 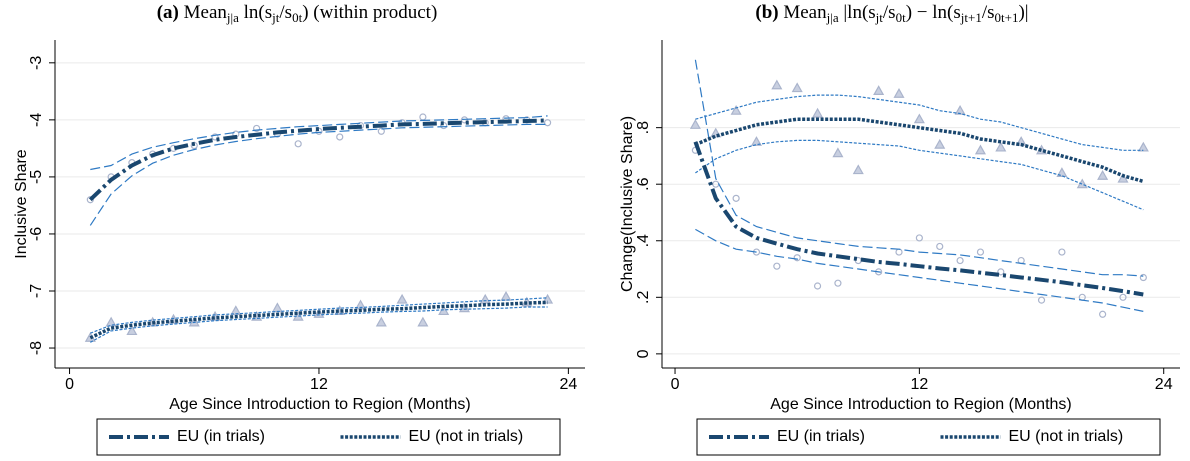 I want to click on title-part: ln(s, so click(x=255, y=12).